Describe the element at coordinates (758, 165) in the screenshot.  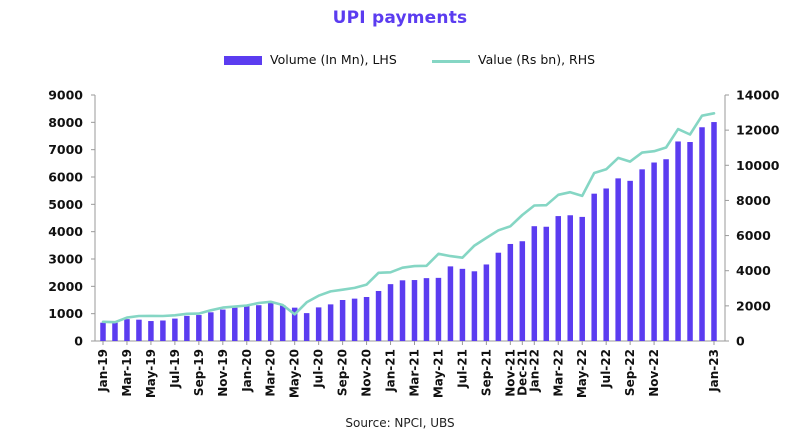
I see `y-right-tick-label: 10000` at that location.